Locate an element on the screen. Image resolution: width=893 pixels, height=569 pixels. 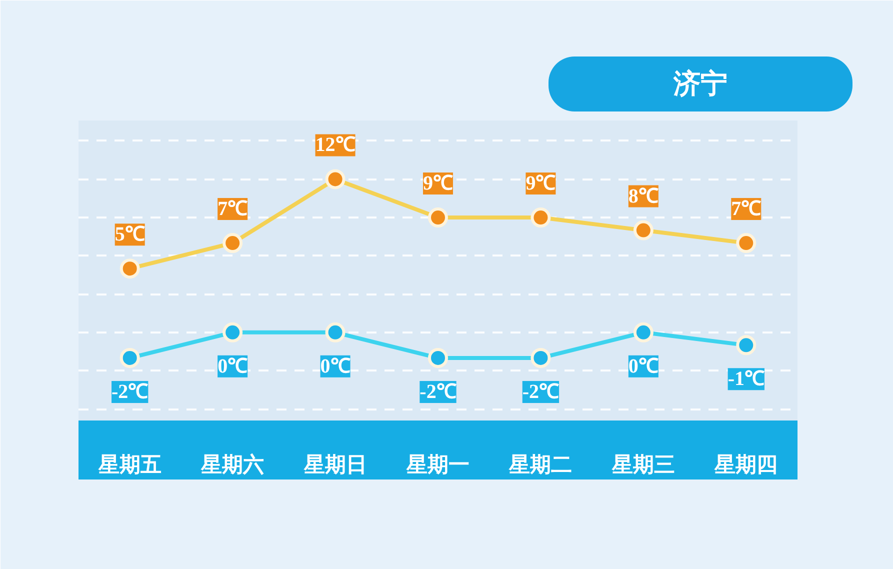
x-tick-label: 星期一 is located at coordinates (438, 464).